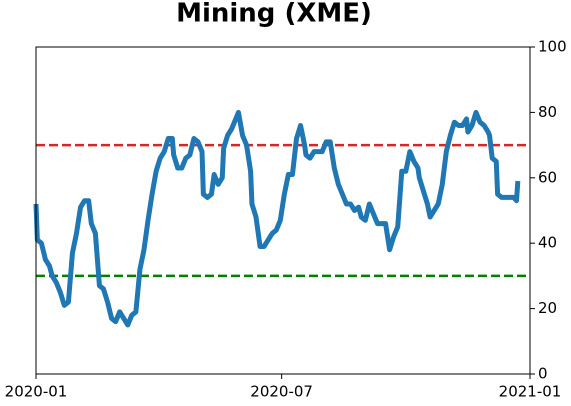 The image size is (571, 406). What do you see at coordinates (281, 392) in the screenshot?
I see `x-tick-label: 2020-07` at bounding box center [281, 392].